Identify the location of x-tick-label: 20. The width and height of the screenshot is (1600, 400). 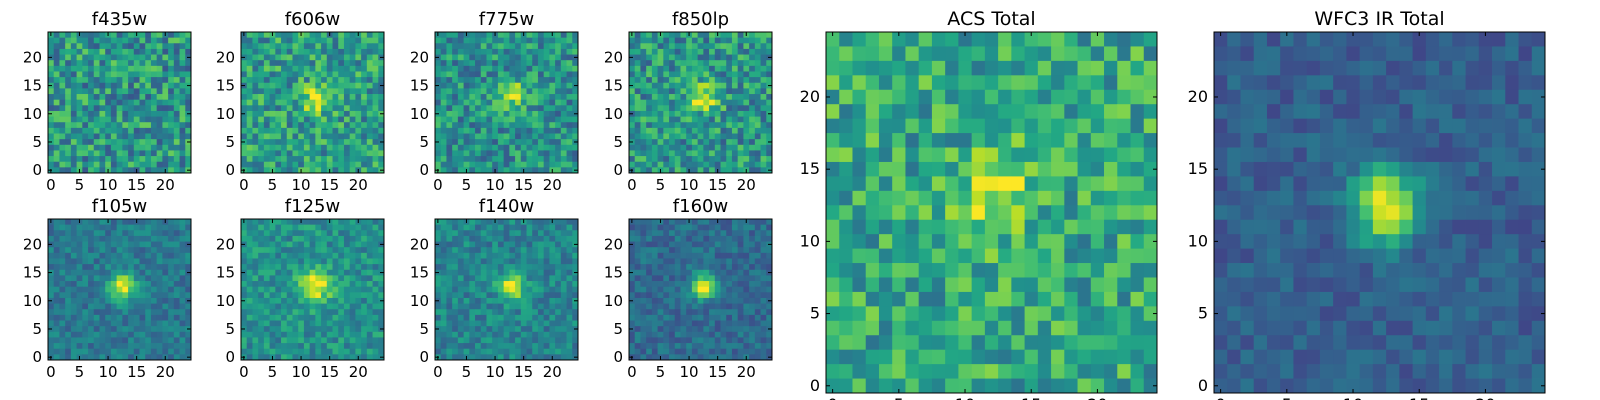
(358, 185).